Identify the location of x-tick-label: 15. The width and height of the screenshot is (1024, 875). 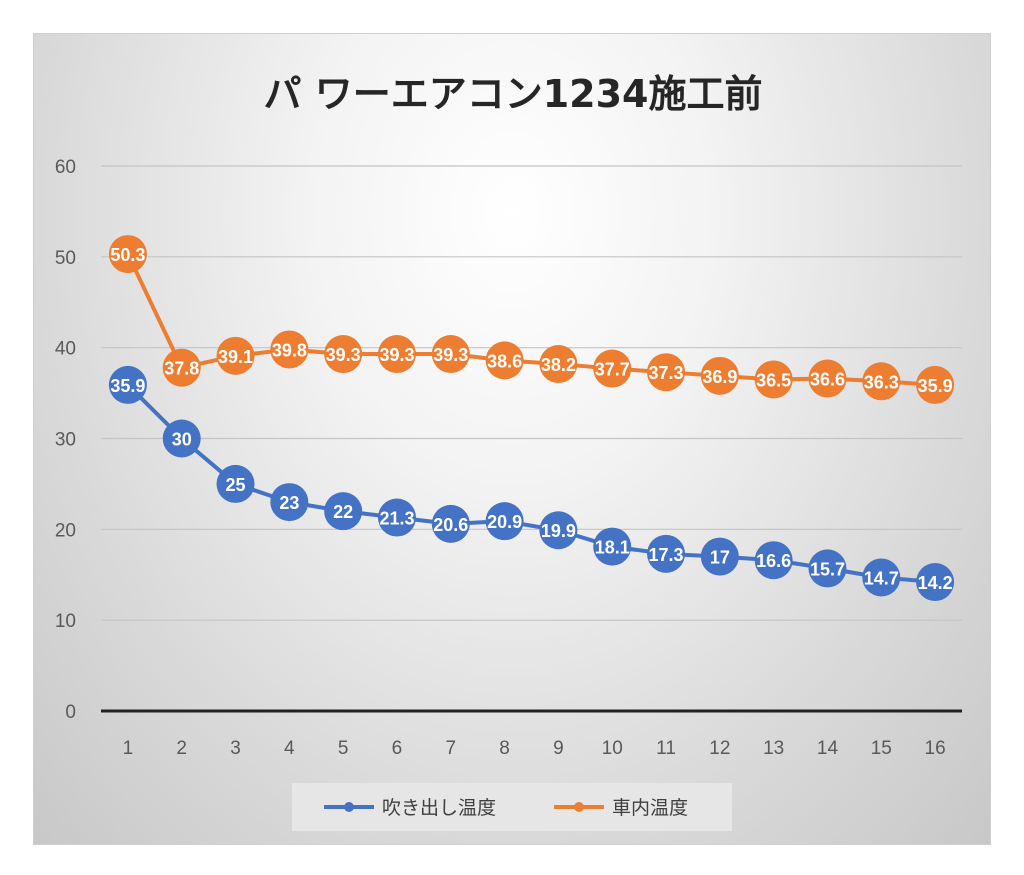
(881, 748).